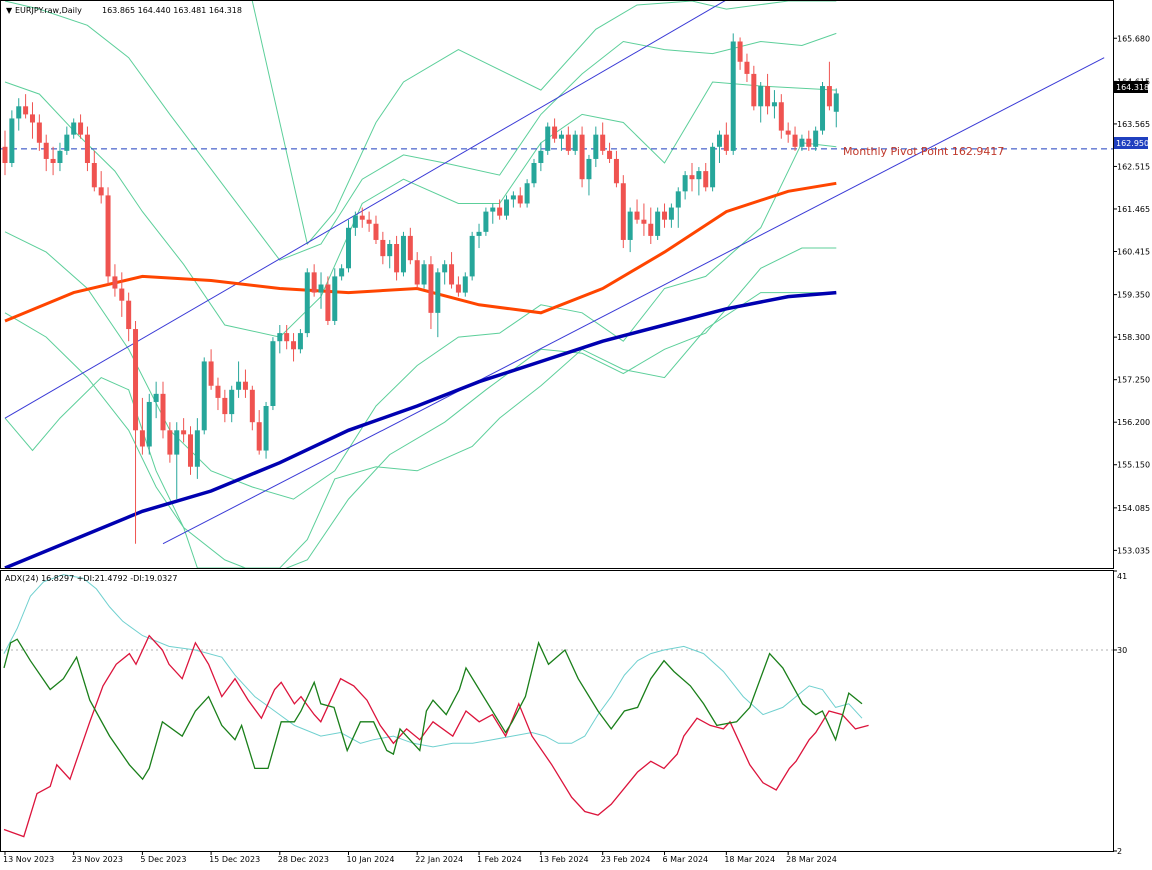  I want to click on price-tick-label: 157.250, so click(1133, 380).